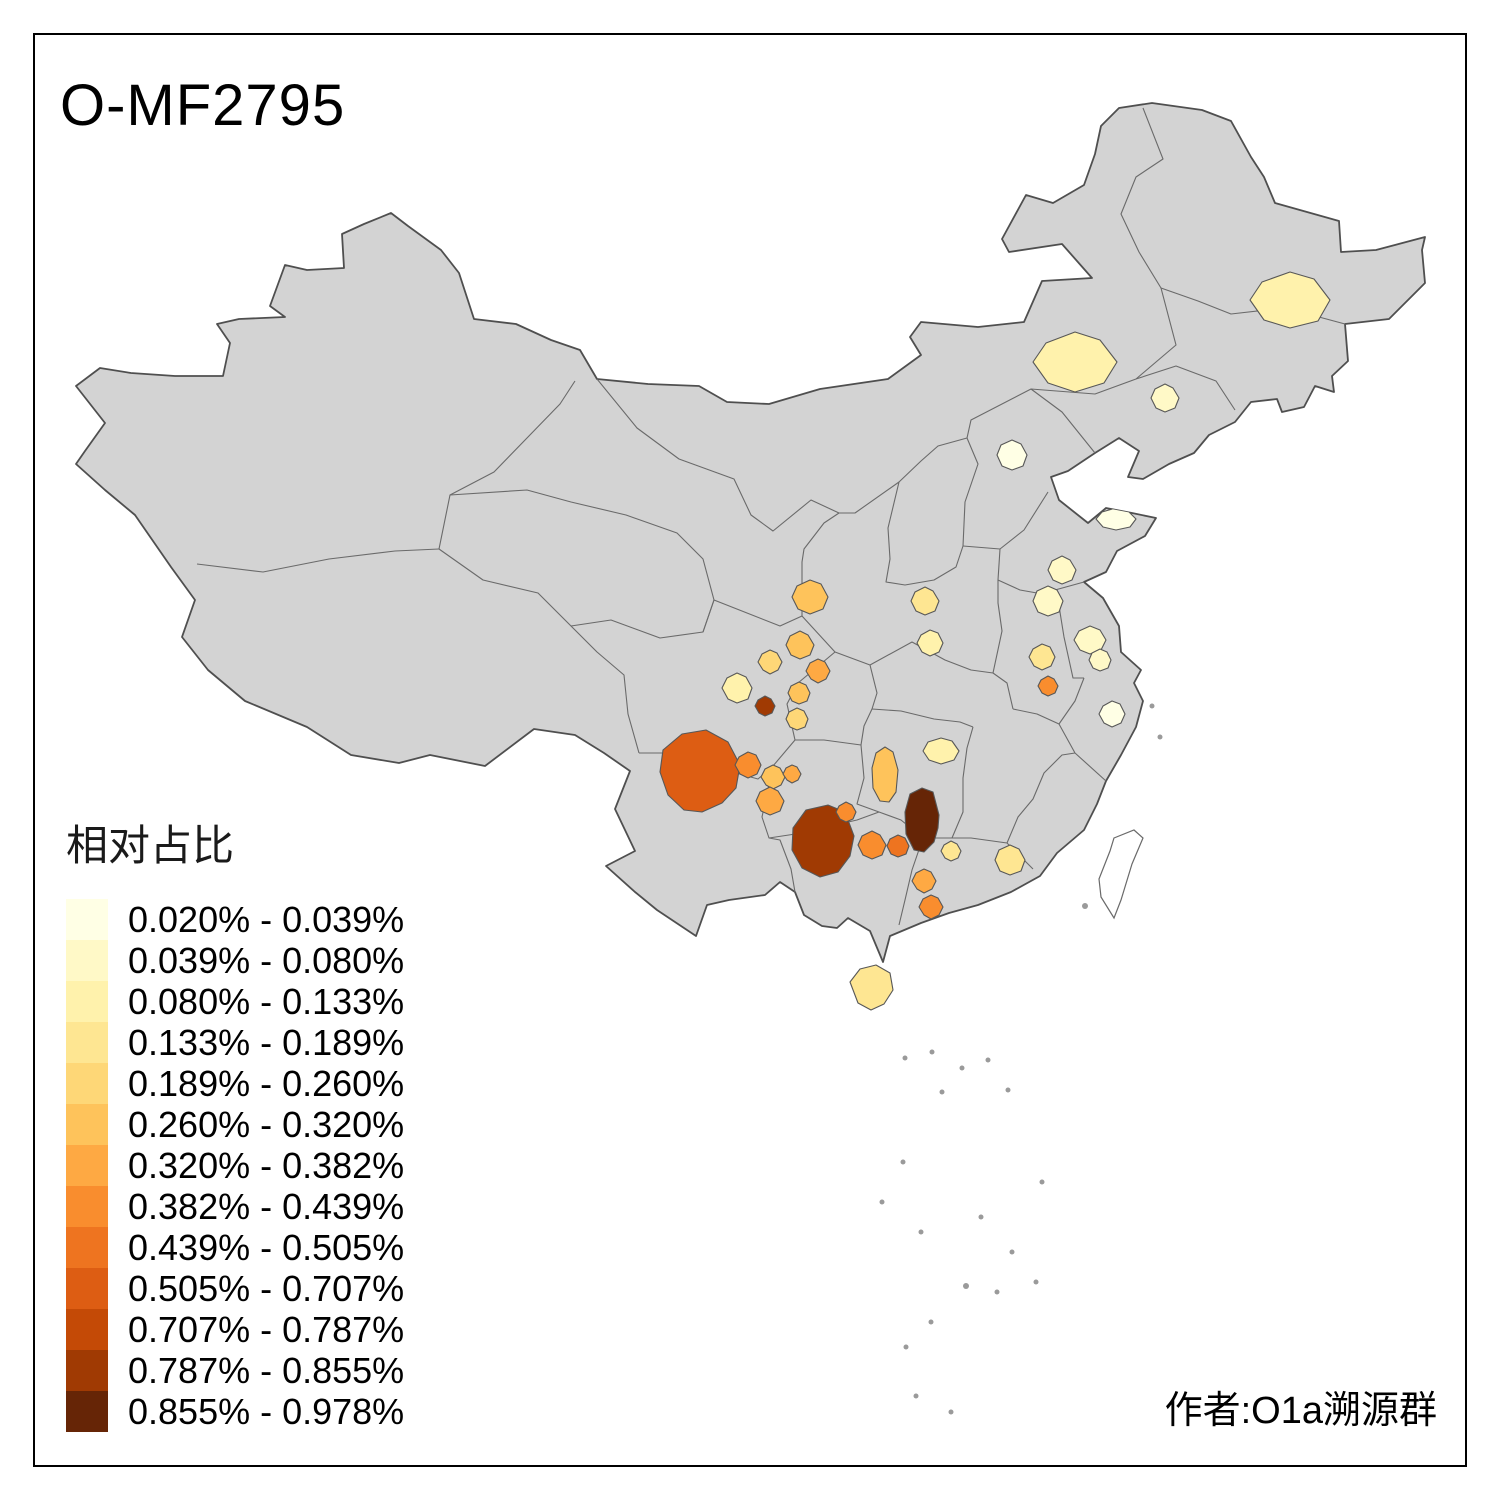  What do you see at coordinates (941, 751) in the screenshot?
I see `region-shaoyang` at bounding box center [941, 751].